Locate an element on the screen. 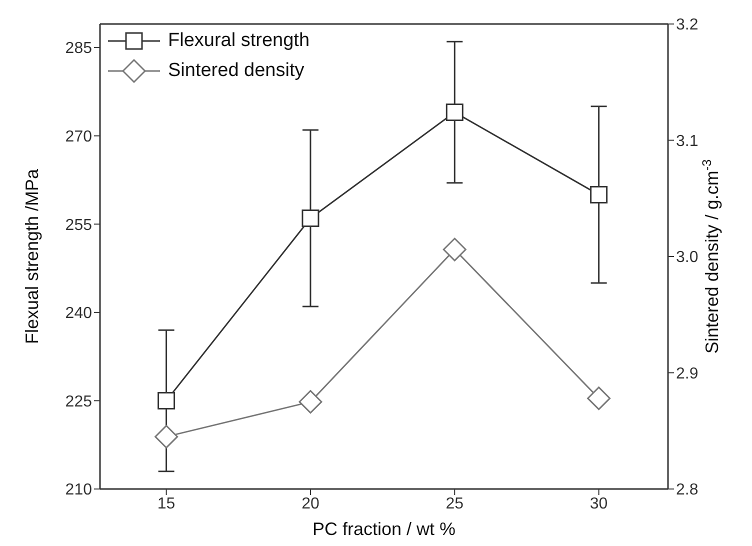 Image resolution: width=752 pixels, height=546 pixels. x-tick-label: 30 is located at coordinates (599, 503).